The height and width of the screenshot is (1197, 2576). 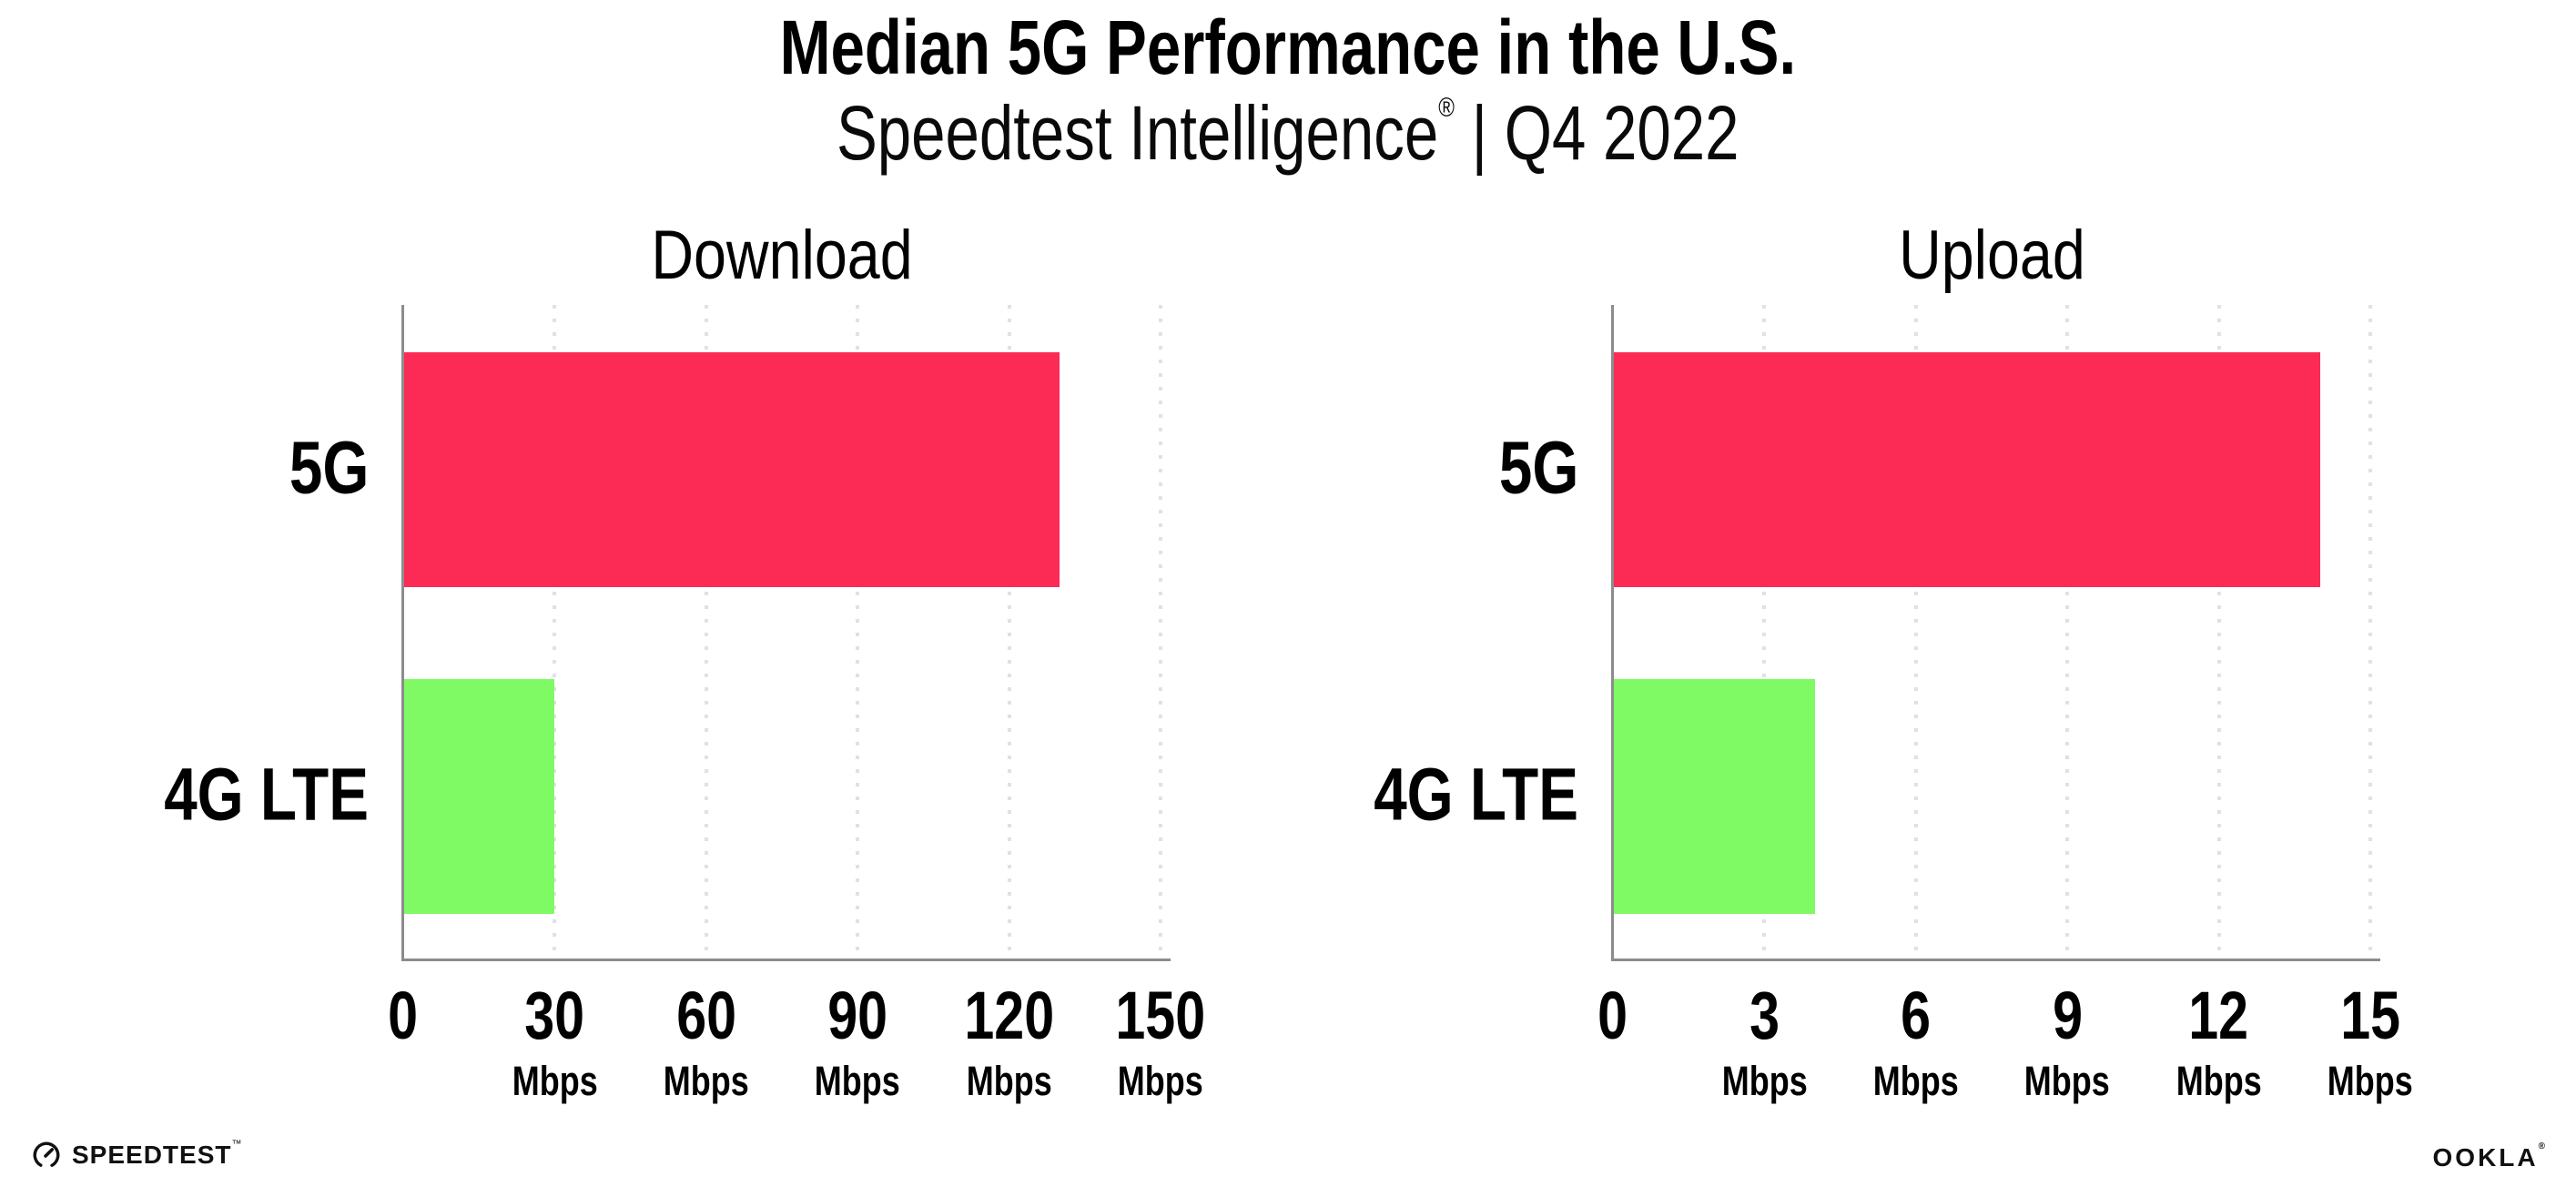 I want to click on x-tick: 3 Mbps, so click(x=1764, y=1041).